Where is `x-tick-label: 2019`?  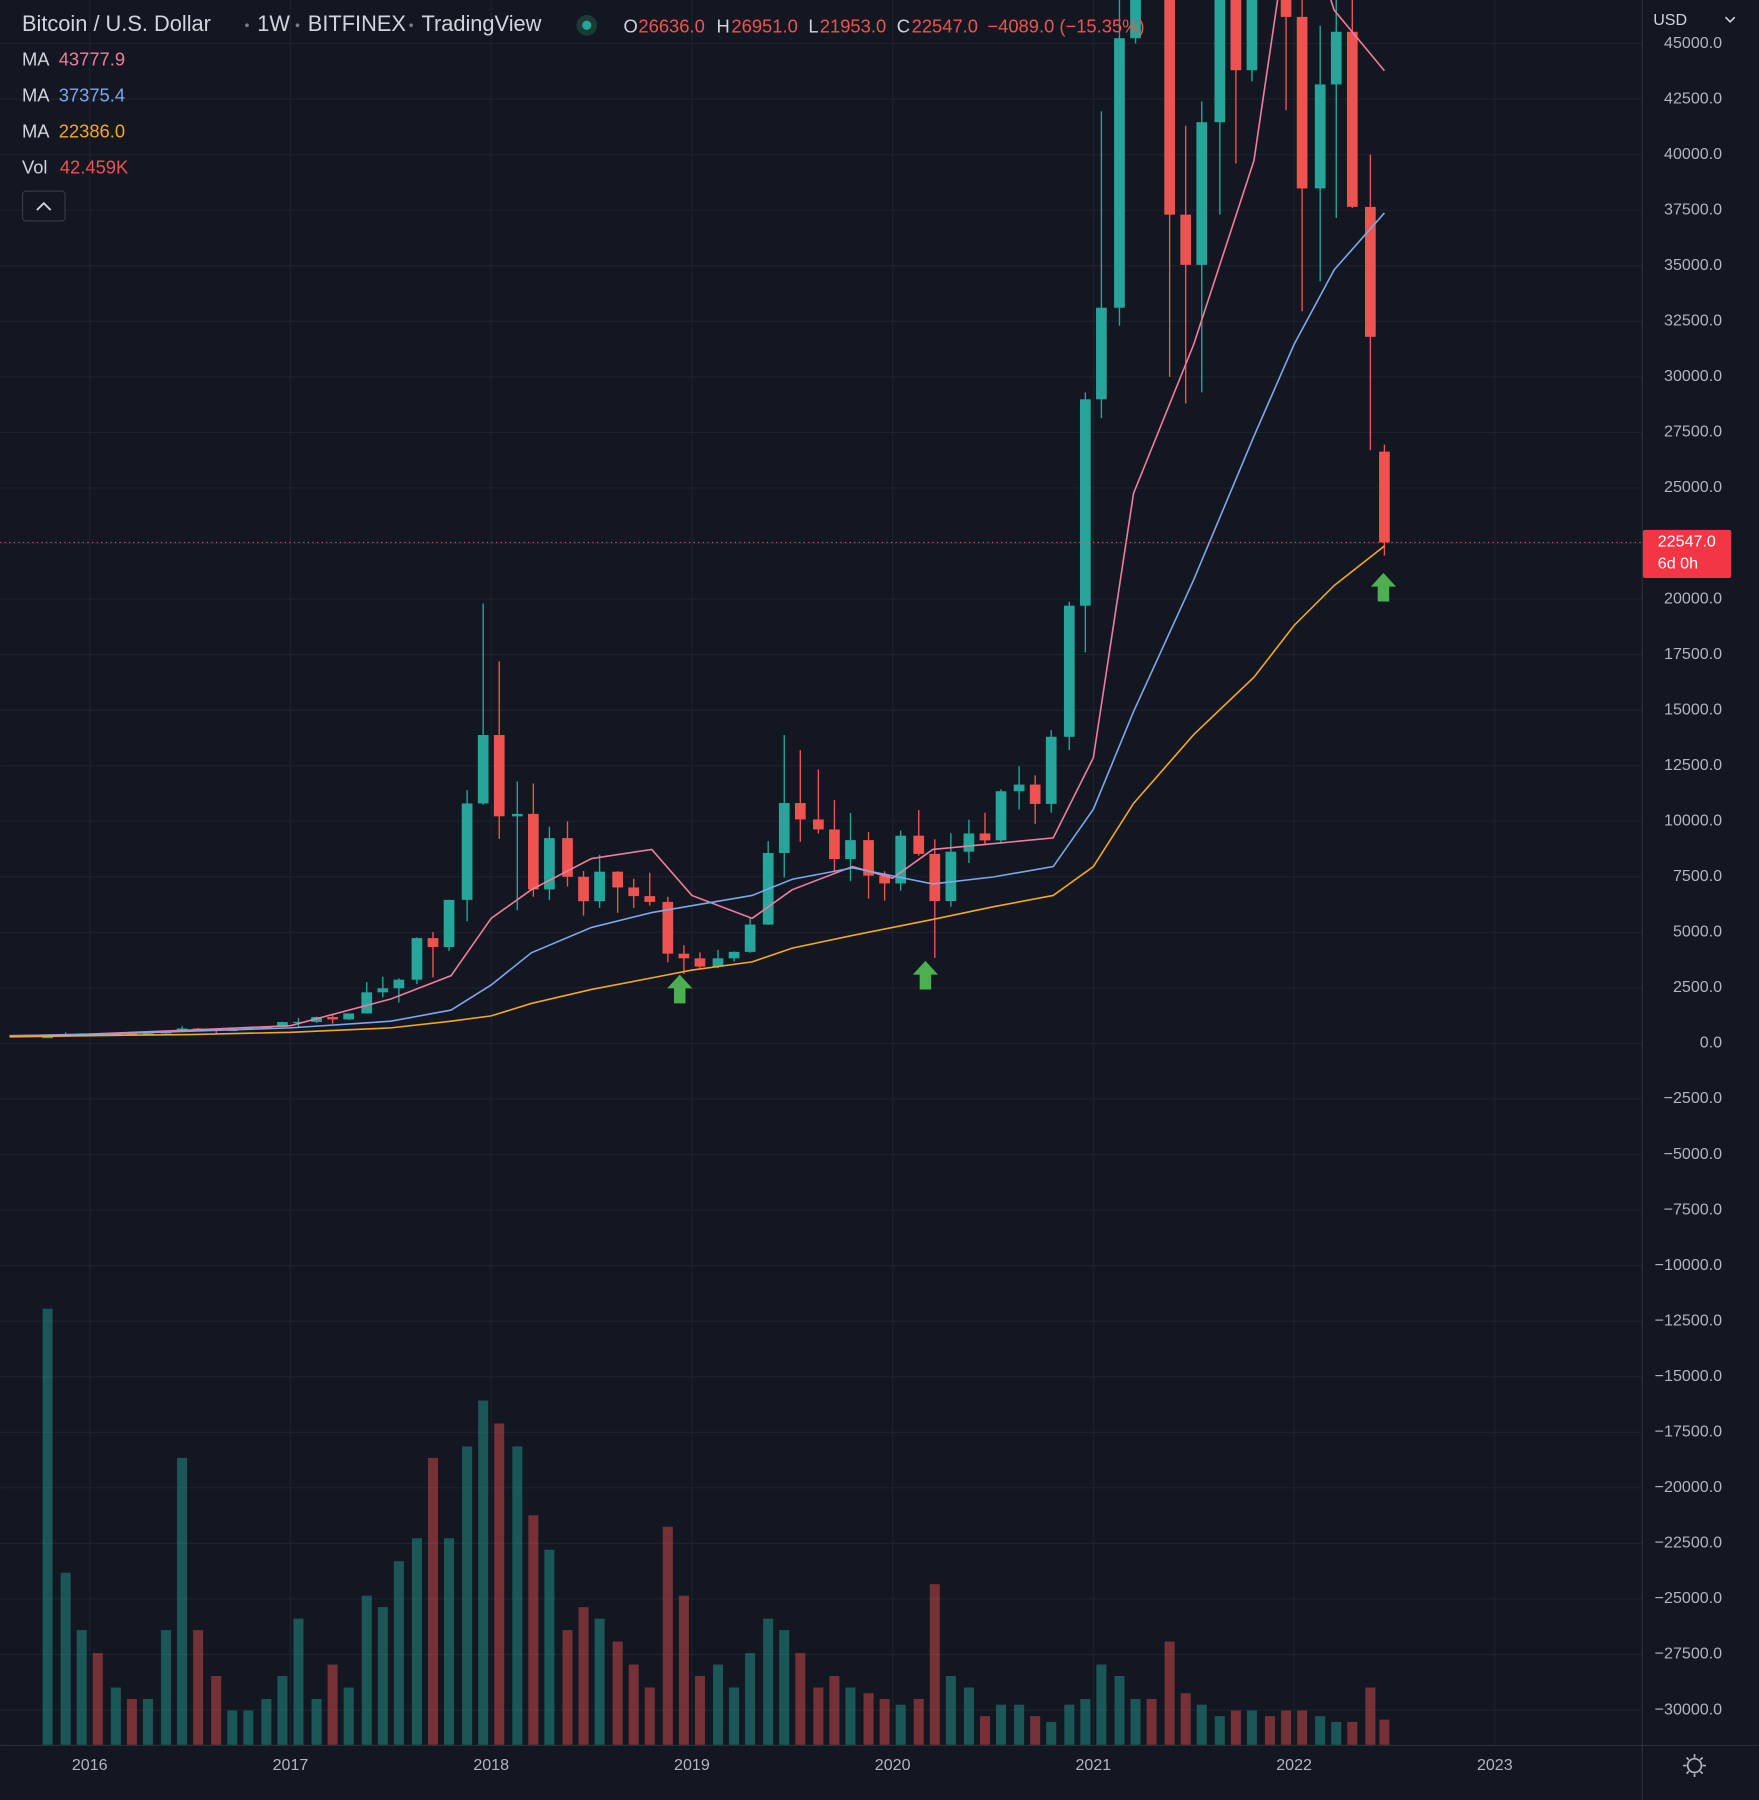
x-tick-label: 2019 is located at coordinates (692, 1765).